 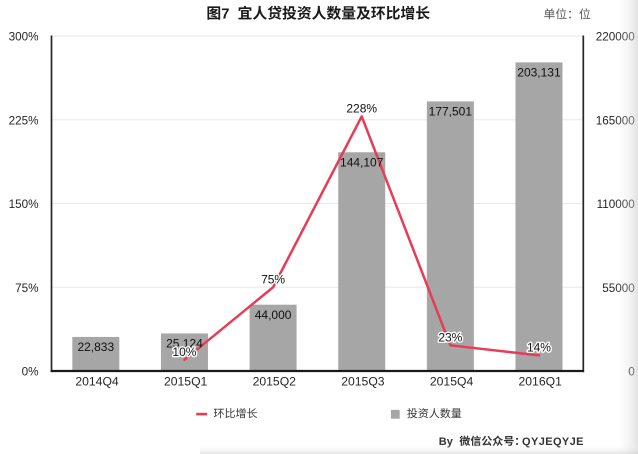 I want to click on svg-text: 2015Q2, so click(x=275, y=382).